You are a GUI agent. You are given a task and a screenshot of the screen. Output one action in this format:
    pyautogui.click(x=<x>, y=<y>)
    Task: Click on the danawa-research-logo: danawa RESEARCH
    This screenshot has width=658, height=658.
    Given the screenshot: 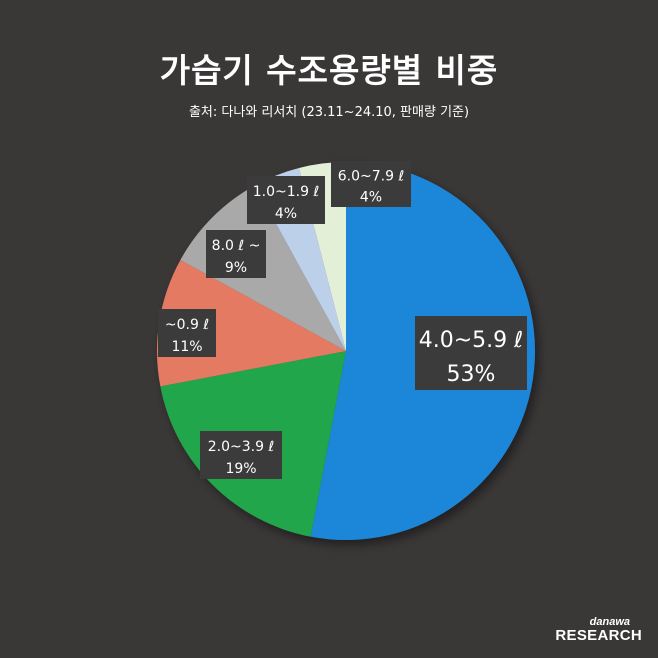 What is the action you would take?
    pyautogui.click(x=598, y=630)
    